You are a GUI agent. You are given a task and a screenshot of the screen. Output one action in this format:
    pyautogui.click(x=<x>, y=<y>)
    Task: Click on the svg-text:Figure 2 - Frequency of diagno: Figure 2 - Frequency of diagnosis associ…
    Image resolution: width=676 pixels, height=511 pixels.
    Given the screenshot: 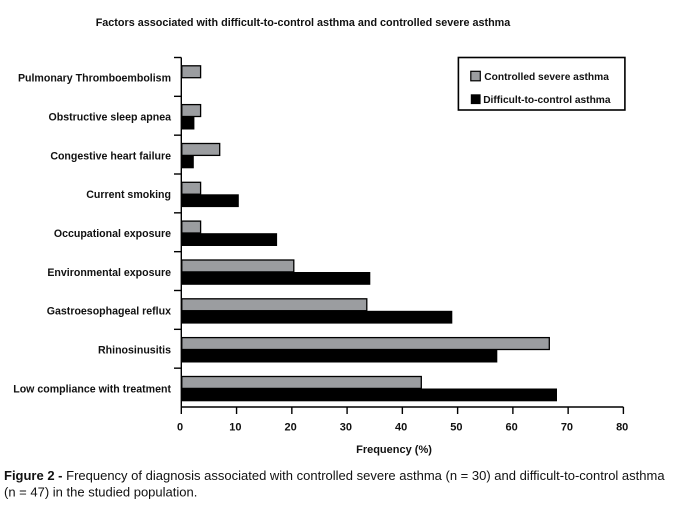 What is the action you would take?
    pyautogui.click(x=334, y=475)
    